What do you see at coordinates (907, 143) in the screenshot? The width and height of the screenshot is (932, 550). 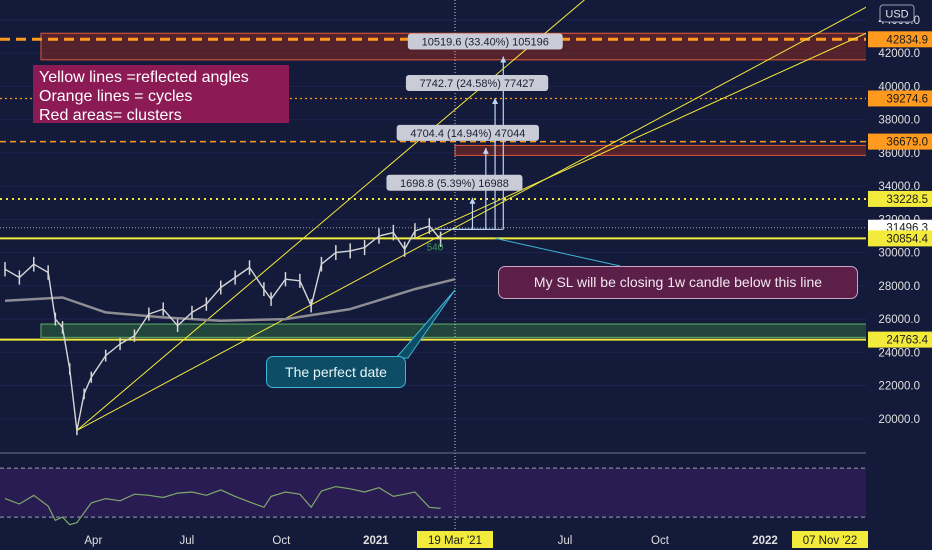 I see `price-tag-label: 36679.0` at bounding box center [907, 143].